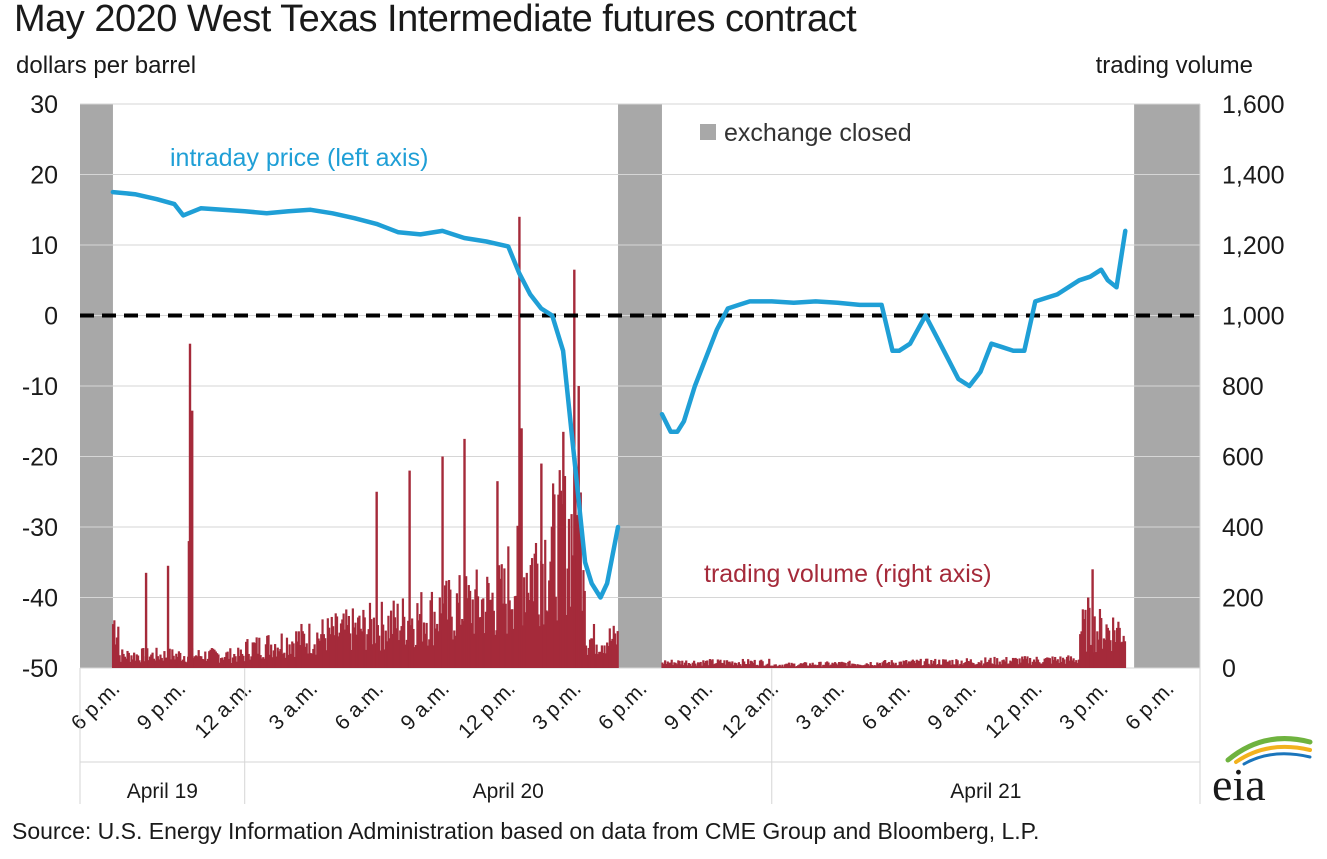  I want to click on volume-spike, so click(376, 579).